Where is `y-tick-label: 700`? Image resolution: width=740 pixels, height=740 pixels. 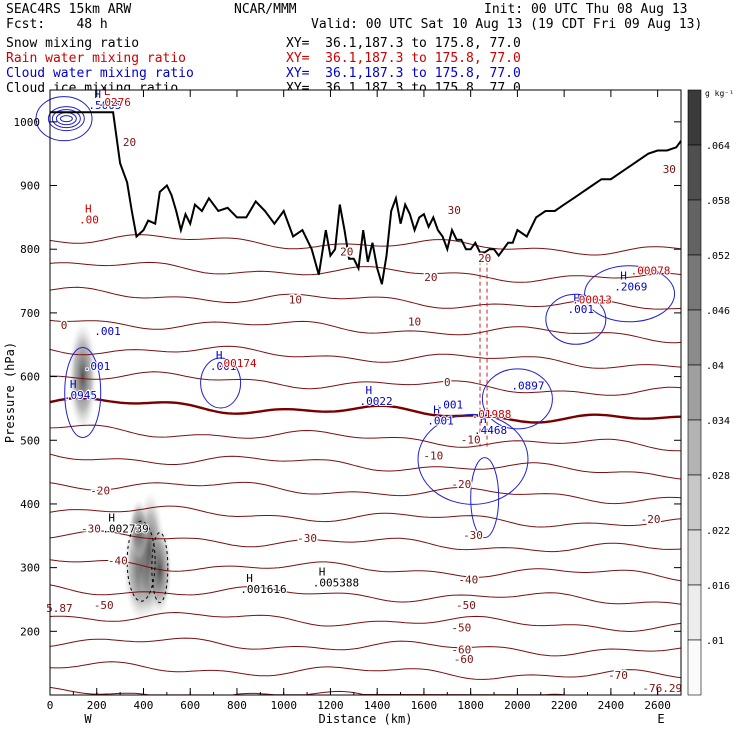
y-tick-label: 700 is located at coordinates (30, 313).